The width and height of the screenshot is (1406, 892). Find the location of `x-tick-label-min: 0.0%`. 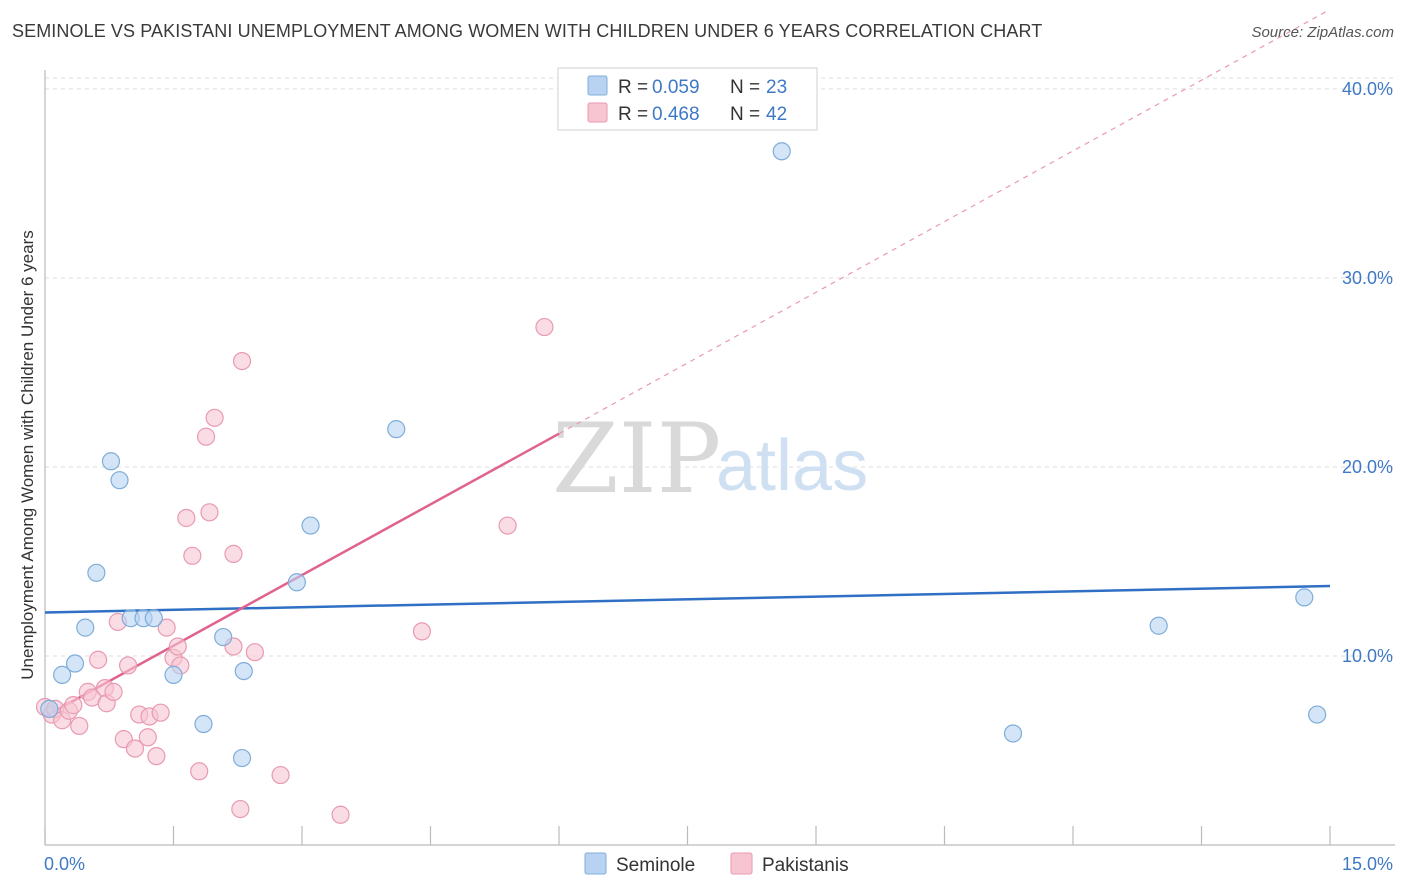

x-tick-label-min: 0.0% is located at coordinates (64, 864).